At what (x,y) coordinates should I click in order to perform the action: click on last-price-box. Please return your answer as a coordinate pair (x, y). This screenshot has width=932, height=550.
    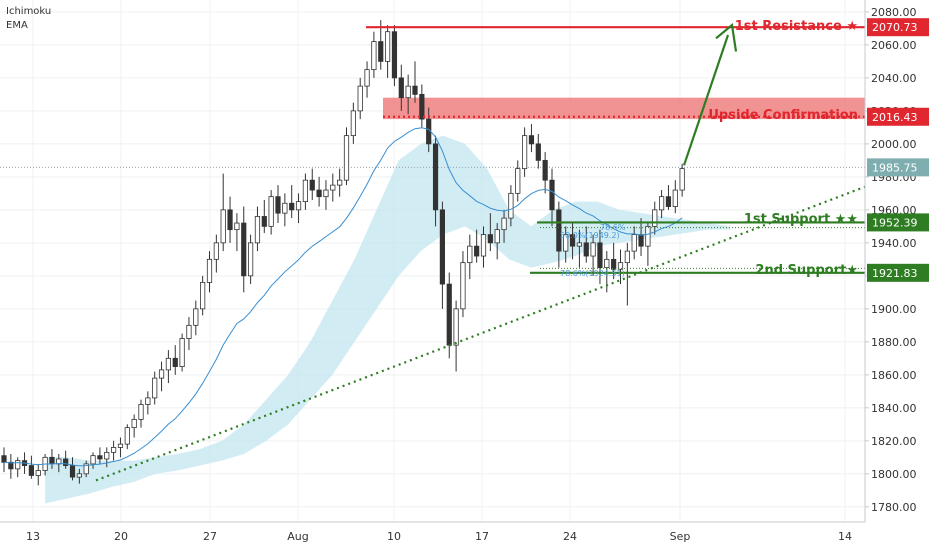
    Looking at the image, I should click on (898, 167).